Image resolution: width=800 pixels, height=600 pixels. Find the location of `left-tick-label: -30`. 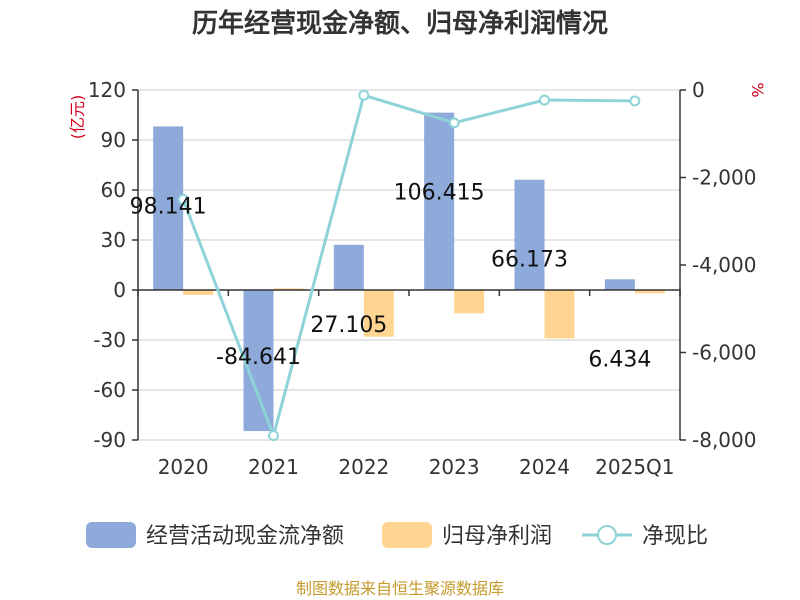

left-tick-label: -30 is located at coordinates (109, 340).